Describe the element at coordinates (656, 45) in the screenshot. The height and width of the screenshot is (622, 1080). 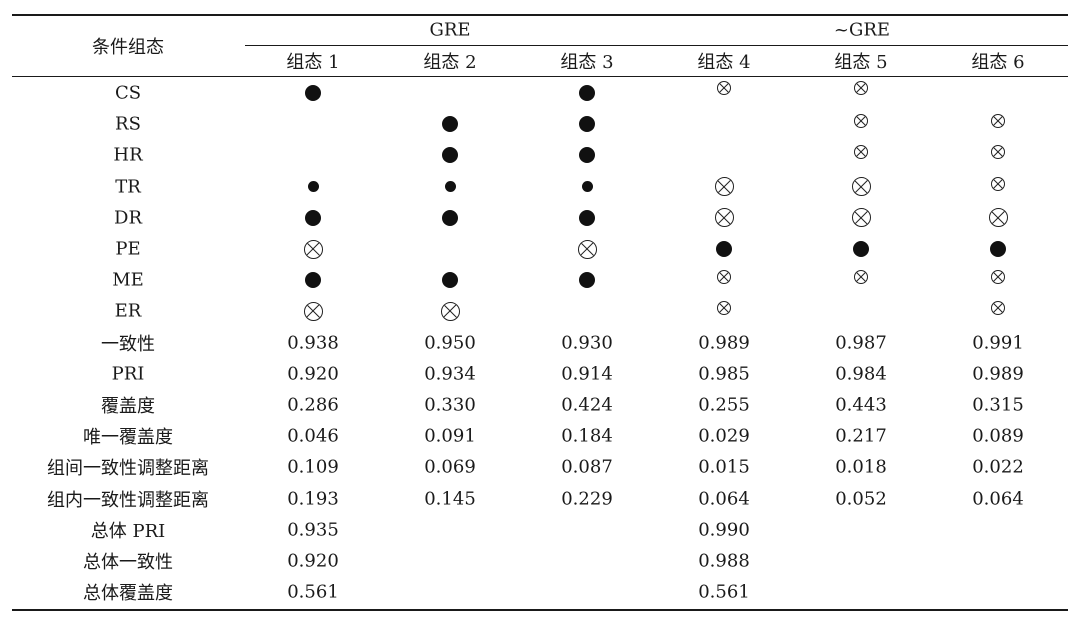
I see `group-underline` at that location.